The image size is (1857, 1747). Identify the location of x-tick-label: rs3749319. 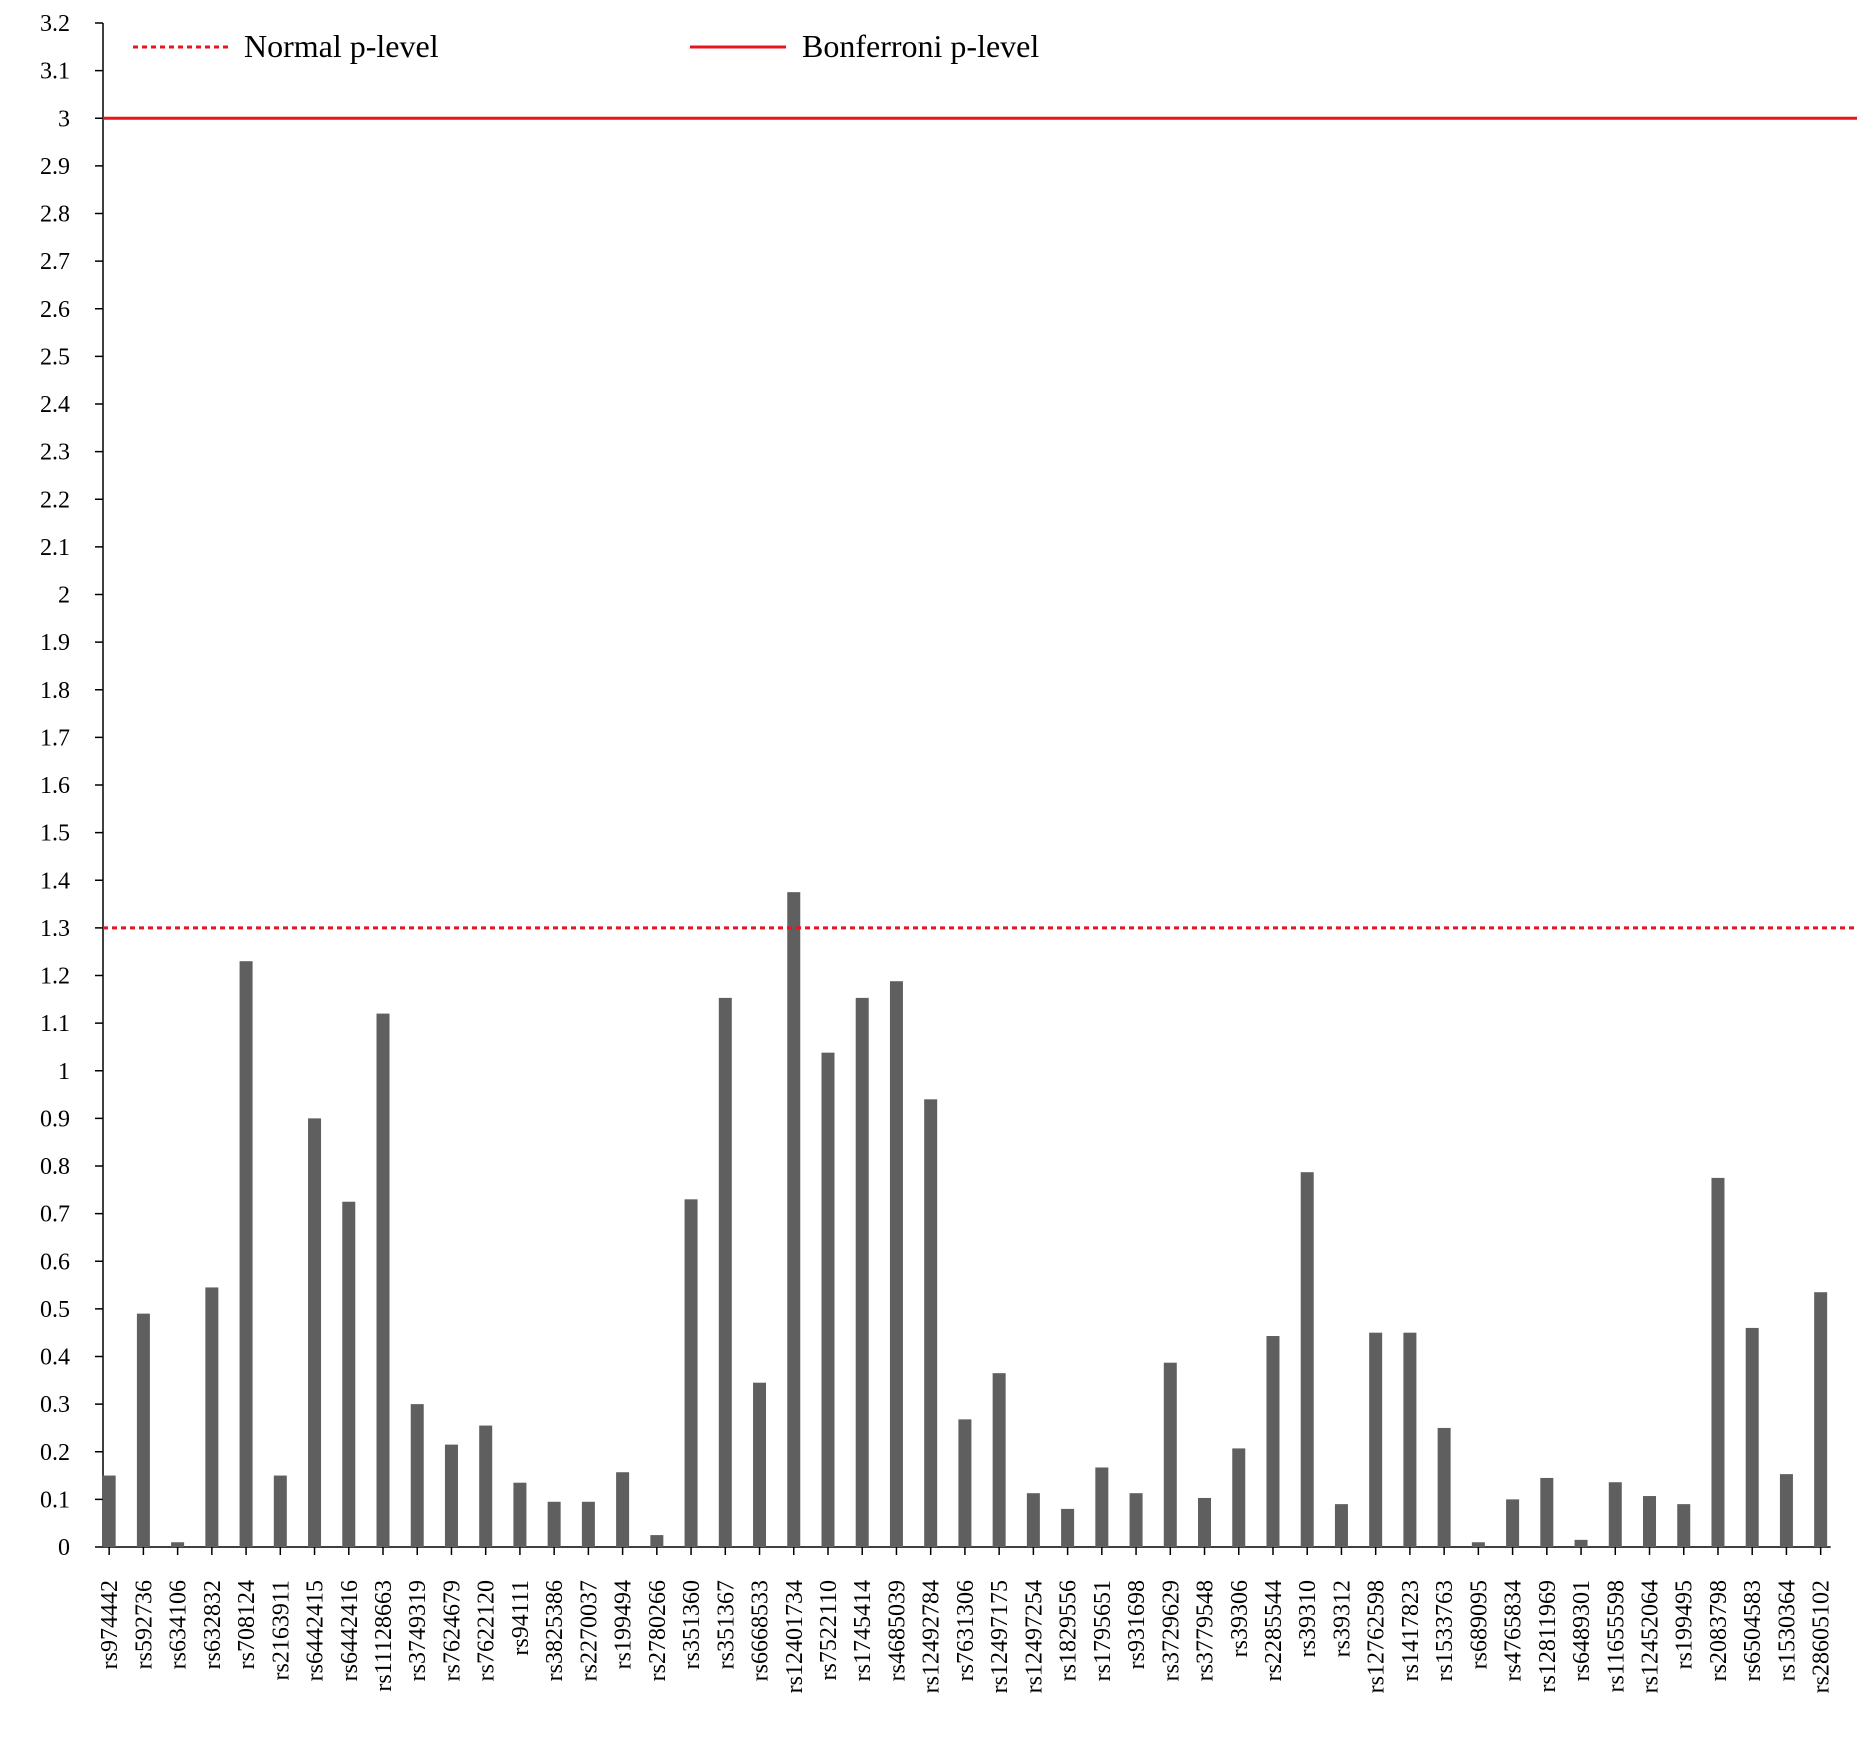
(418, 1630).